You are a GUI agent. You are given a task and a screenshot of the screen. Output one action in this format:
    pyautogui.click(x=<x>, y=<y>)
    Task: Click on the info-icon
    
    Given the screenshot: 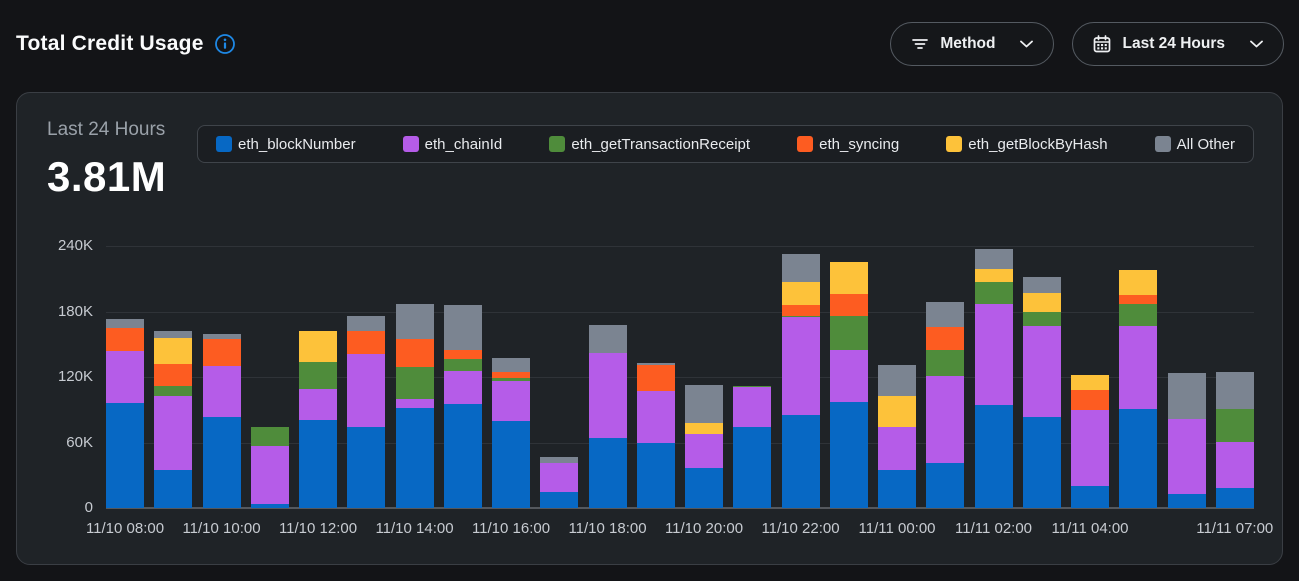 What is the action you would take?
    pyautogui.click(x=225, y=44)
    